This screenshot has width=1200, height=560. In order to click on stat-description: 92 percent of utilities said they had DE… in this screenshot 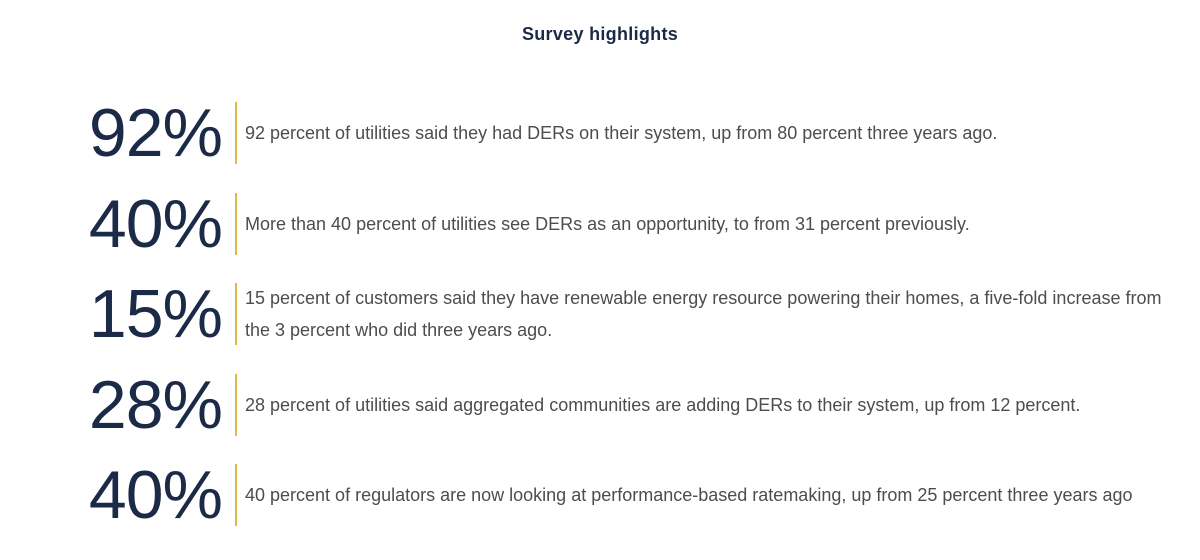, I will do `click(621, 133)`.